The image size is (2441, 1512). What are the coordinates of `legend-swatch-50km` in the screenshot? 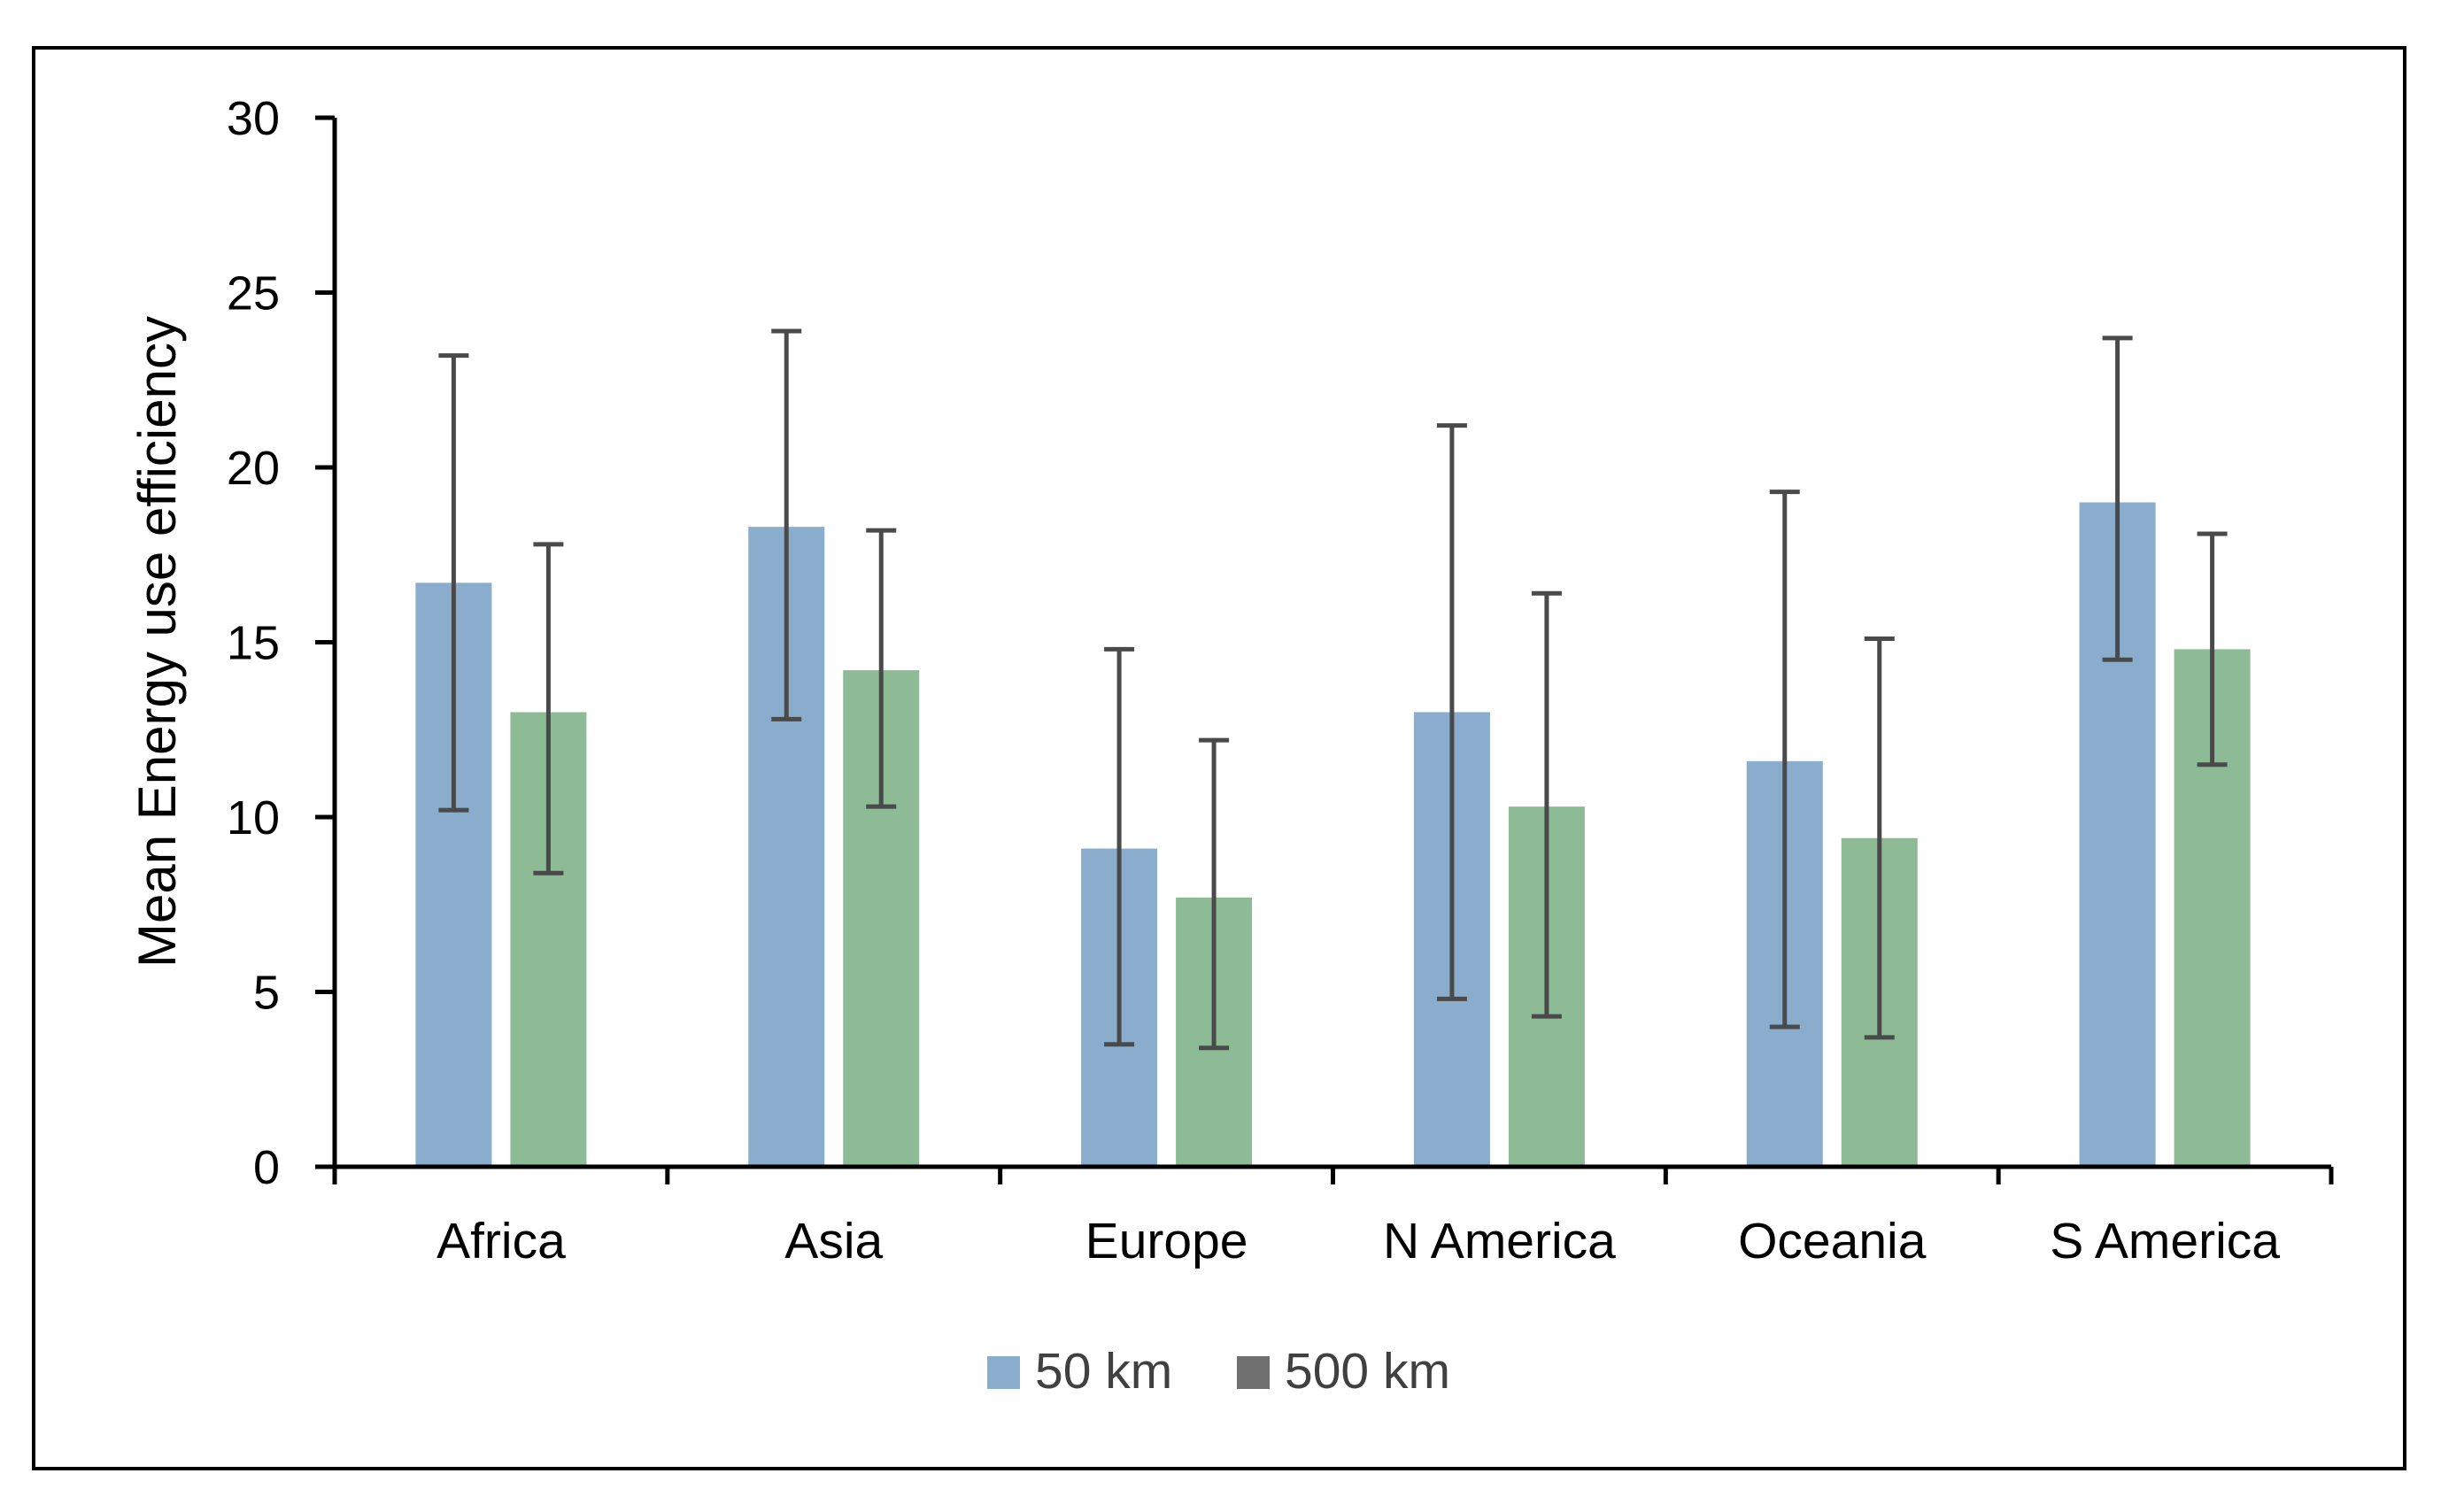 It's located at (1003, 1372).